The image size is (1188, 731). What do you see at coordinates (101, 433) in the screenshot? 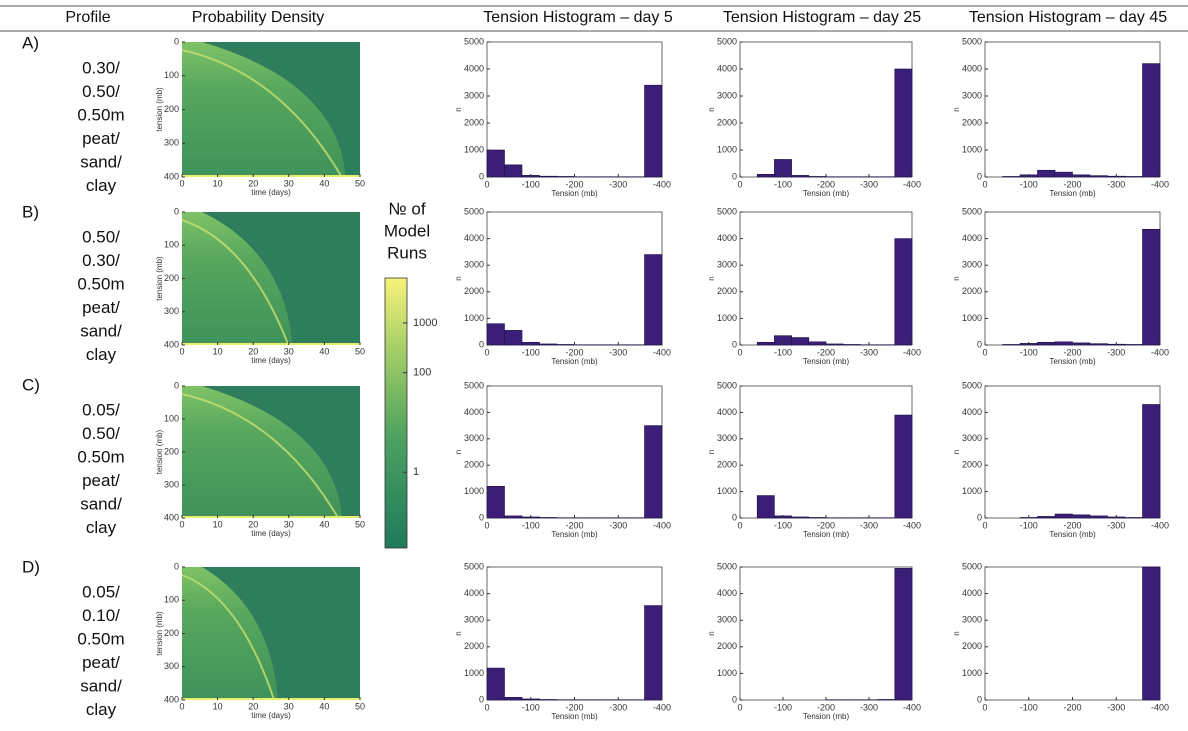
I see `profile-line: 0.50/` at bounding box center [101, 433].